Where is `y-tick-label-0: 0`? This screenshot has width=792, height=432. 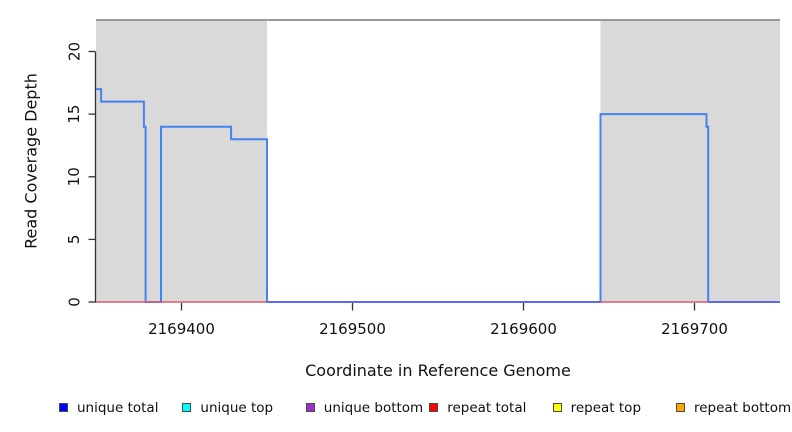
y-tick-label-0: 0 is located at coordinates (74, 302).